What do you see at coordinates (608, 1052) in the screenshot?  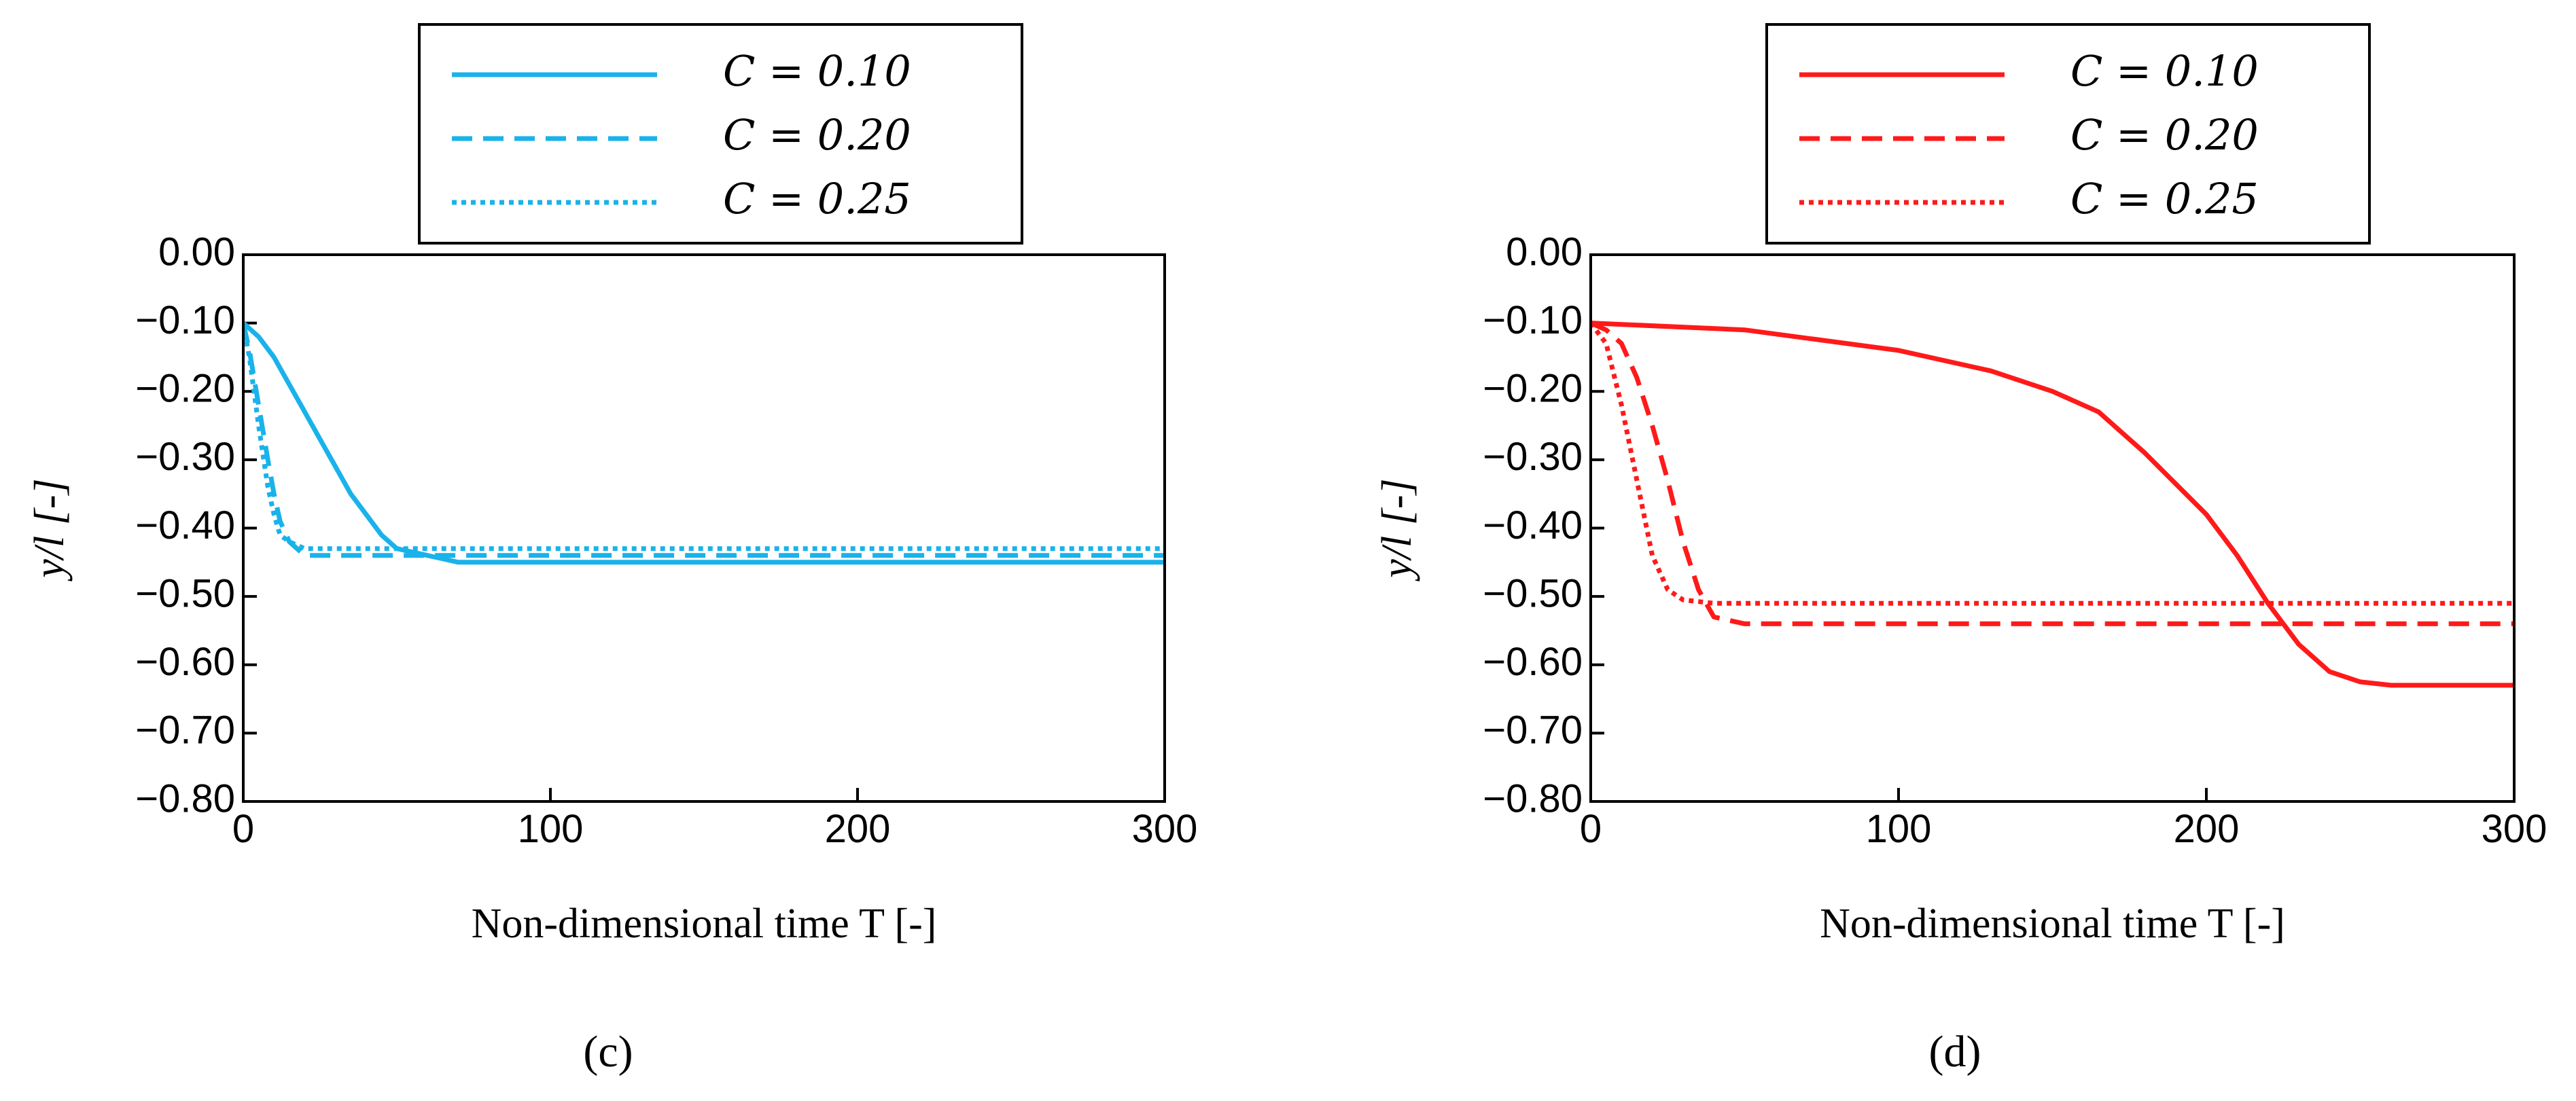 I see `caption: (c)` at bounding box center [608, 1052].